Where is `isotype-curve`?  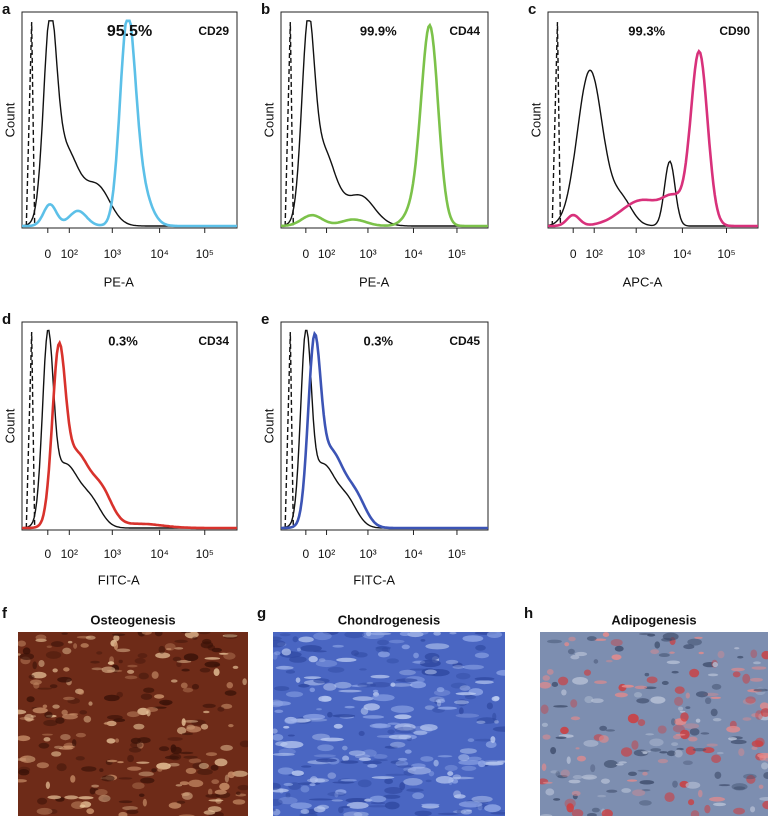
isotype-curve is located at coordinates (129, 429).